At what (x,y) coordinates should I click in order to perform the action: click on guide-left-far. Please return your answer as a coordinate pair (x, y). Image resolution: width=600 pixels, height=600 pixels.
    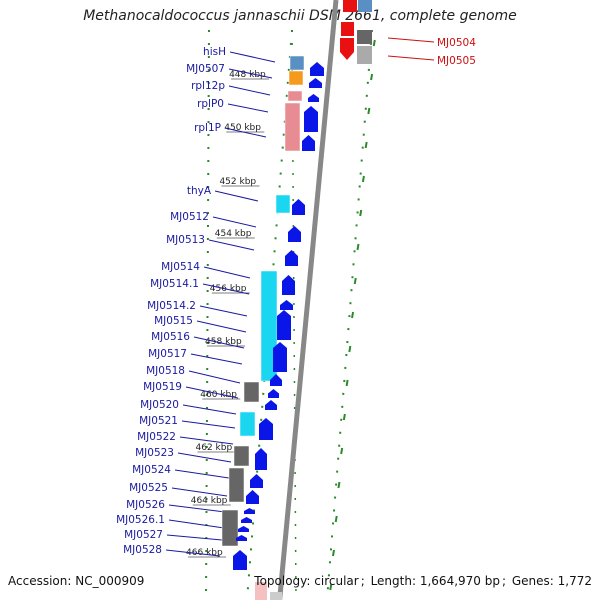
    Looking at the image, I should click on (207, 314).